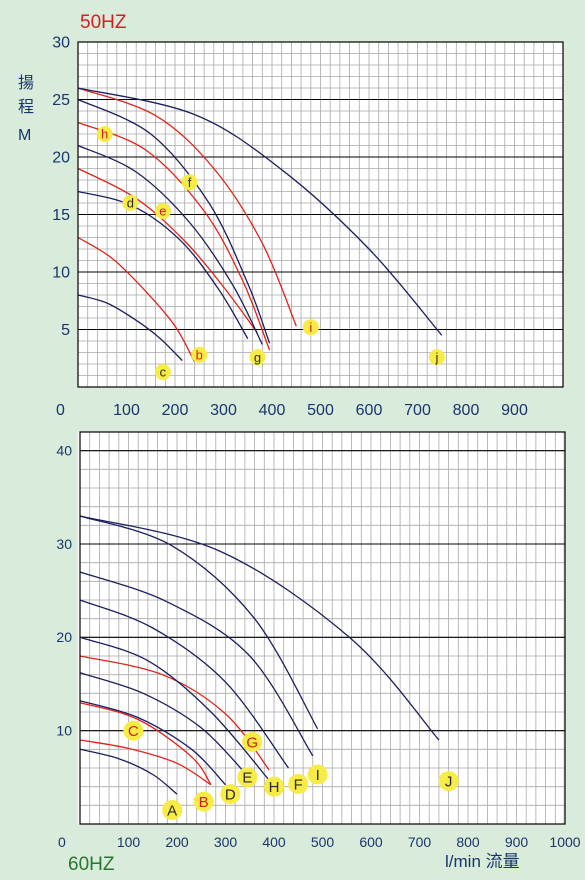  I want to click on curve-marker-E, so click(247, 777).